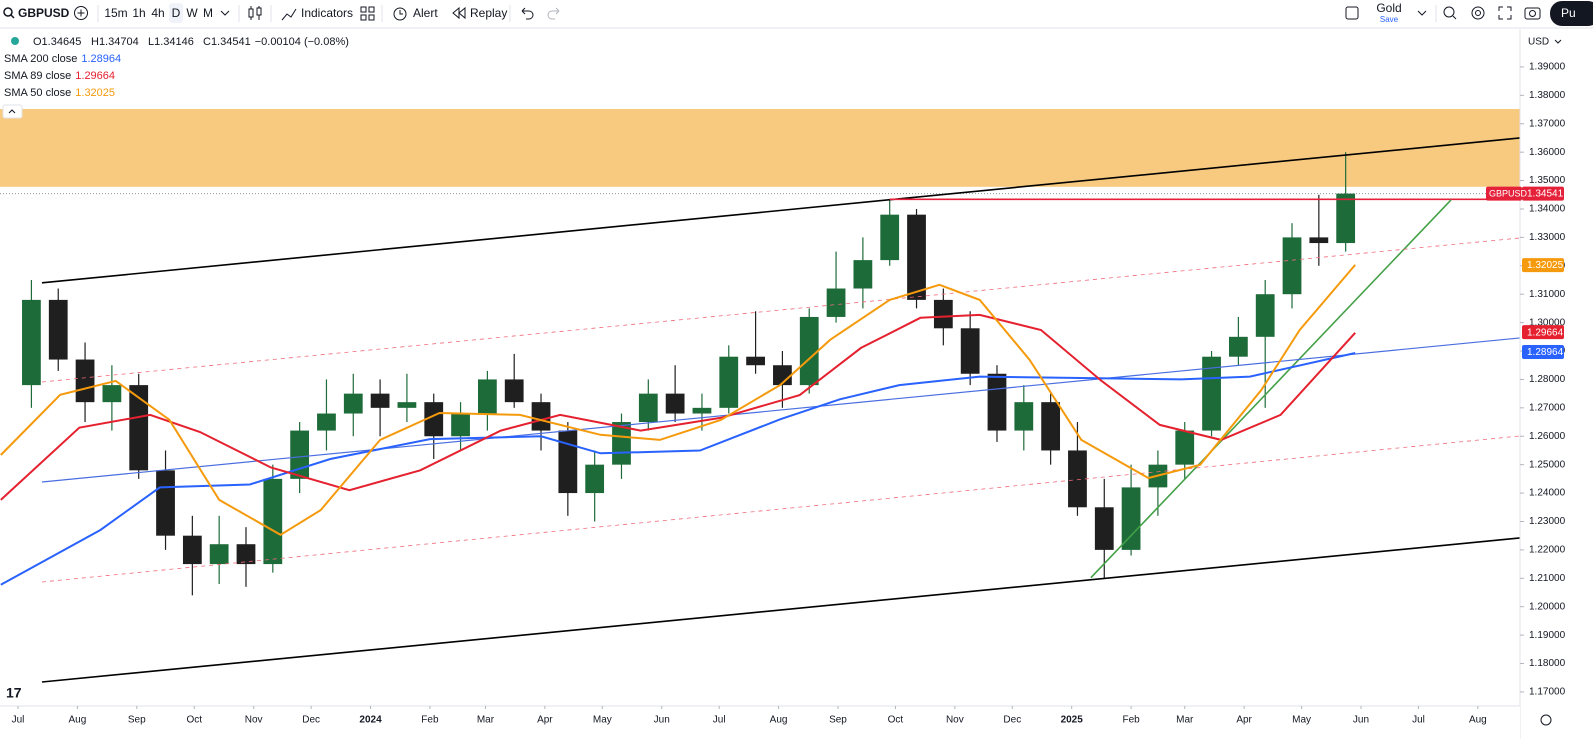  Describe the element at coordinates (1545, 265) in the screenshot. I see `price-tag-label: 1.32025` at that location.